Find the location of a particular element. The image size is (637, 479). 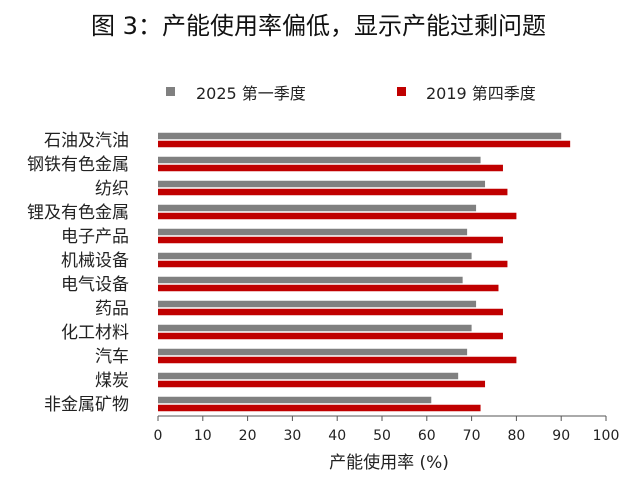

y-tick-label-3: 锂及有色金属 is located at coordinates (78, 213).